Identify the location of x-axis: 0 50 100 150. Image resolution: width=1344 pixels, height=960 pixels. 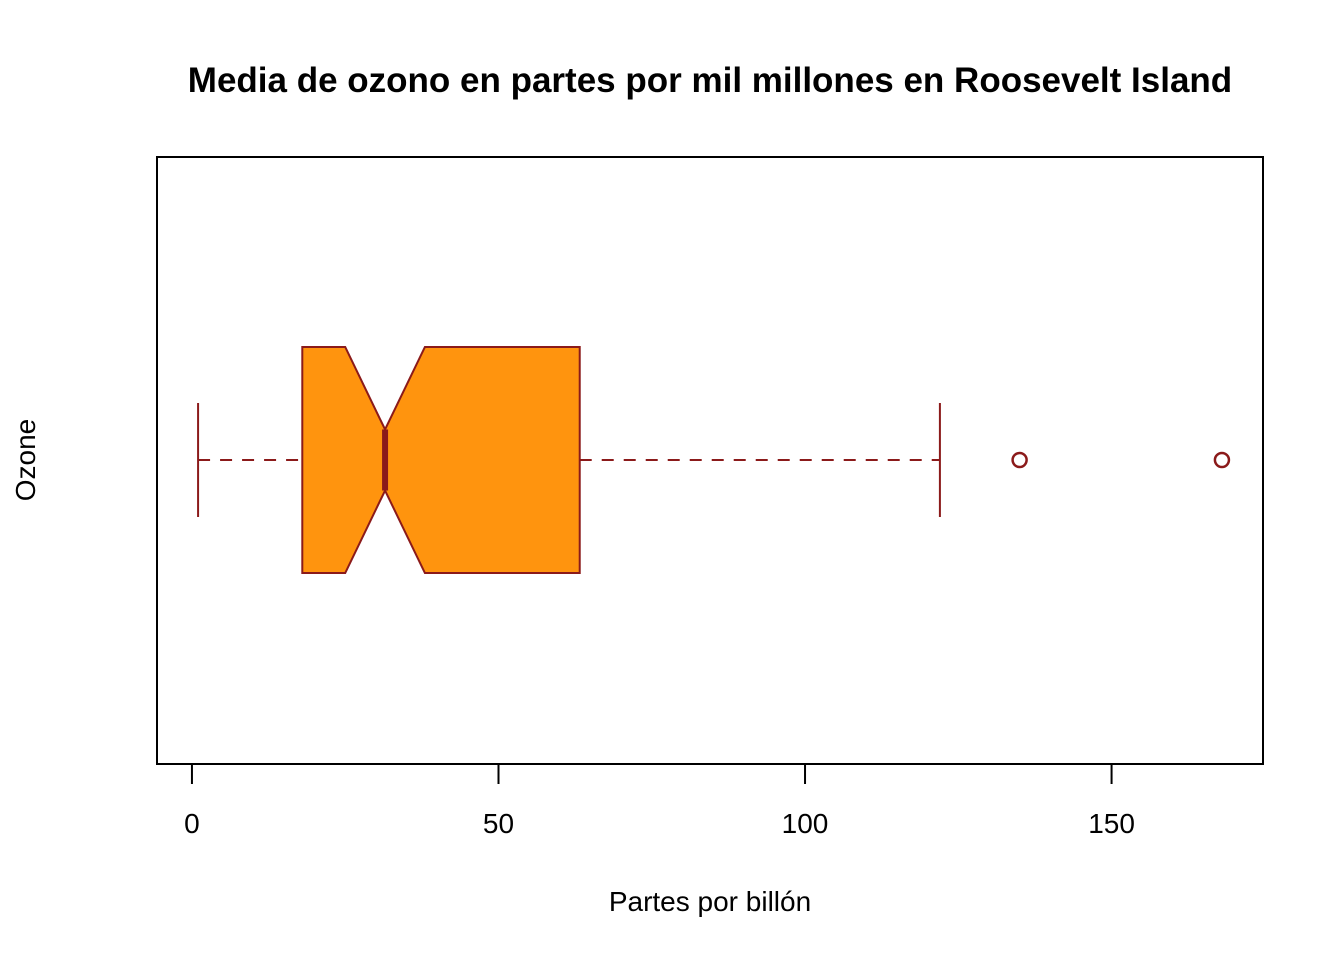
(659, 801).